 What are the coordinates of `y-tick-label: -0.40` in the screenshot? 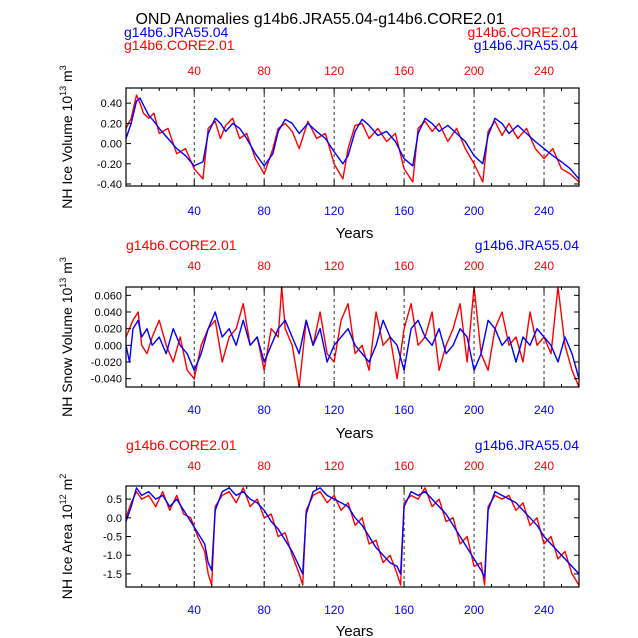 It's located at (109, 185).